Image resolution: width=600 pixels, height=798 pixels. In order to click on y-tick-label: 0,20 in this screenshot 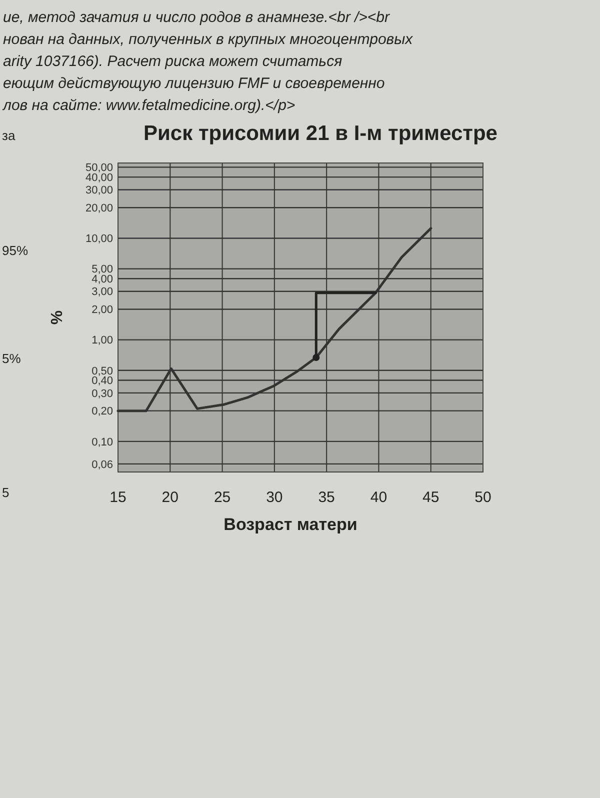, I will do `click(102, 412)`.